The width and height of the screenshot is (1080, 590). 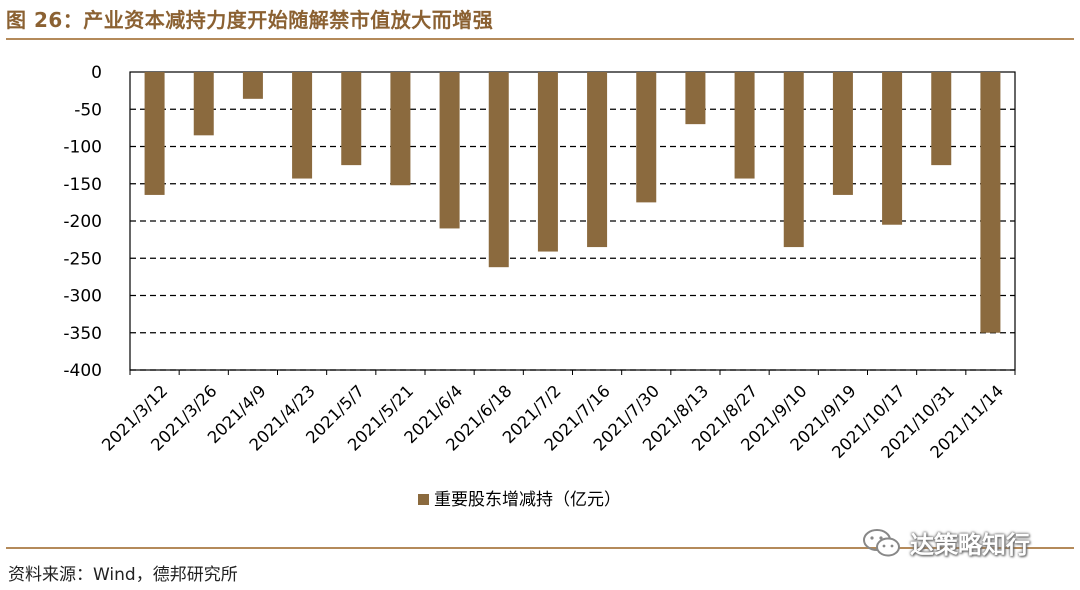 What do you see at coordinates (540, 39) in the screenshot?
I see `title-divider` at bounding box center [540, 39].